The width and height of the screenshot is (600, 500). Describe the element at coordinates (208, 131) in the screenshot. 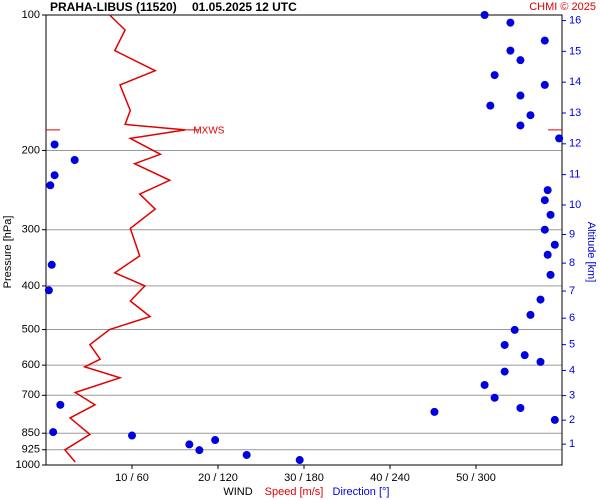

I see `mxws-label: MXWS` at that location.